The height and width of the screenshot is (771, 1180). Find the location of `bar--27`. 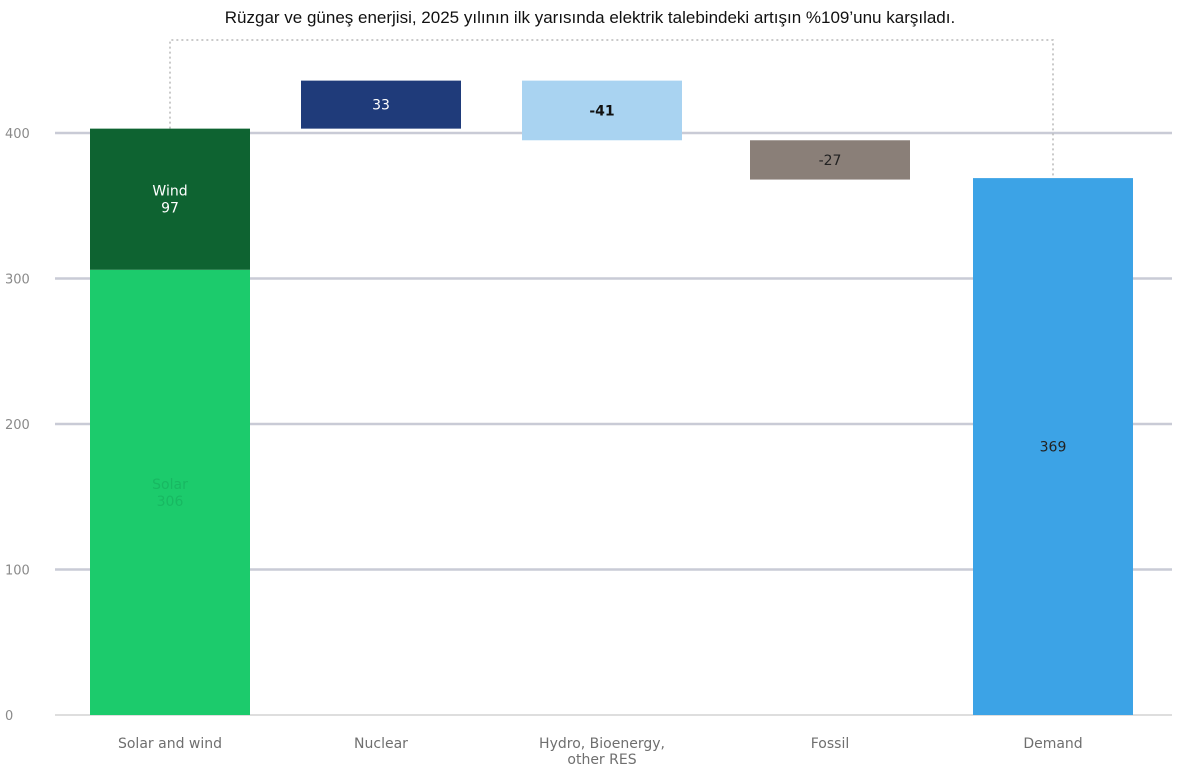

bar--27 is located at coordinates (830, 160).